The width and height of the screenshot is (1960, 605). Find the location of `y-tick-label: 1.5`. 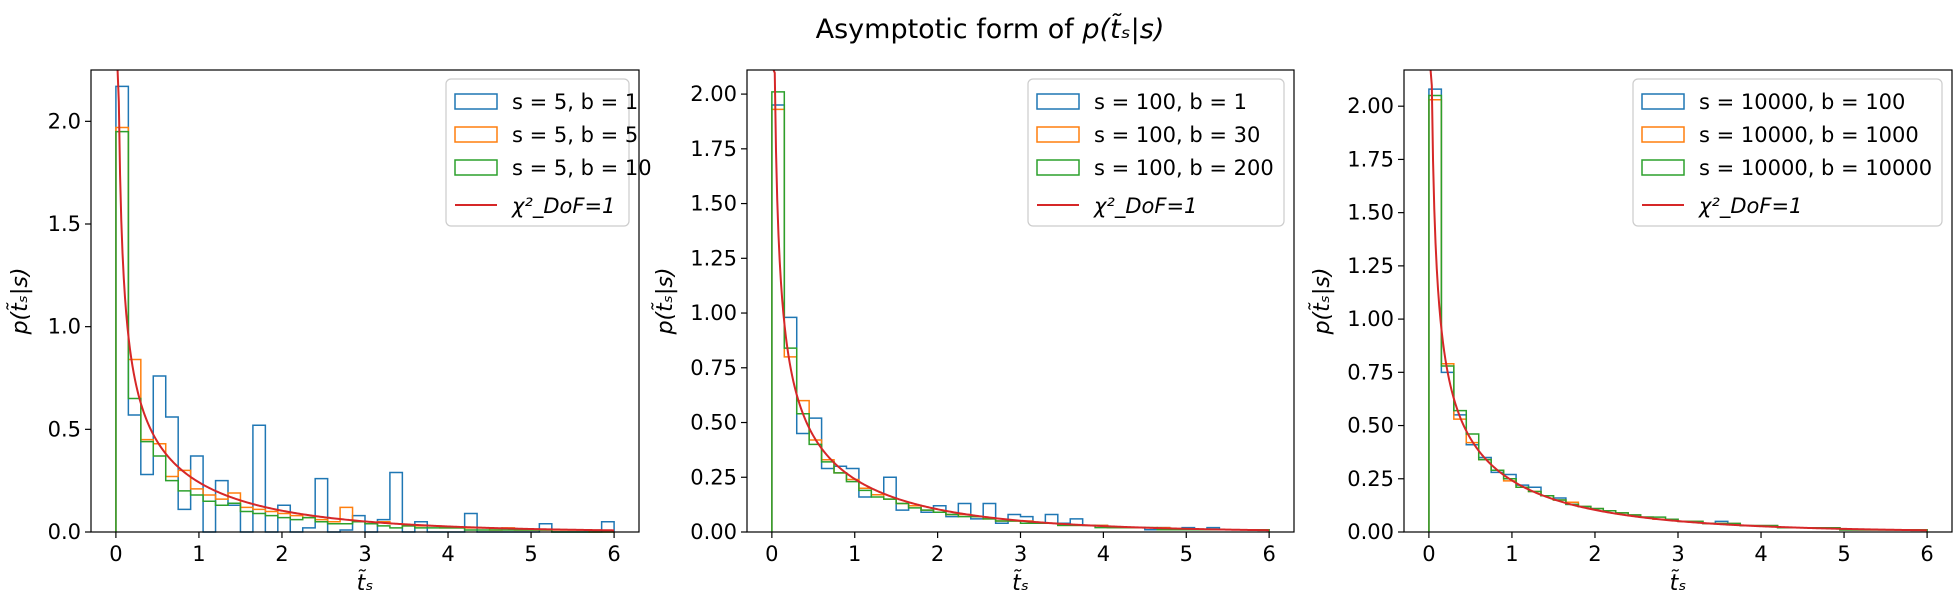

y-tick-label: 1.5 is located at coordinates (64, 224).